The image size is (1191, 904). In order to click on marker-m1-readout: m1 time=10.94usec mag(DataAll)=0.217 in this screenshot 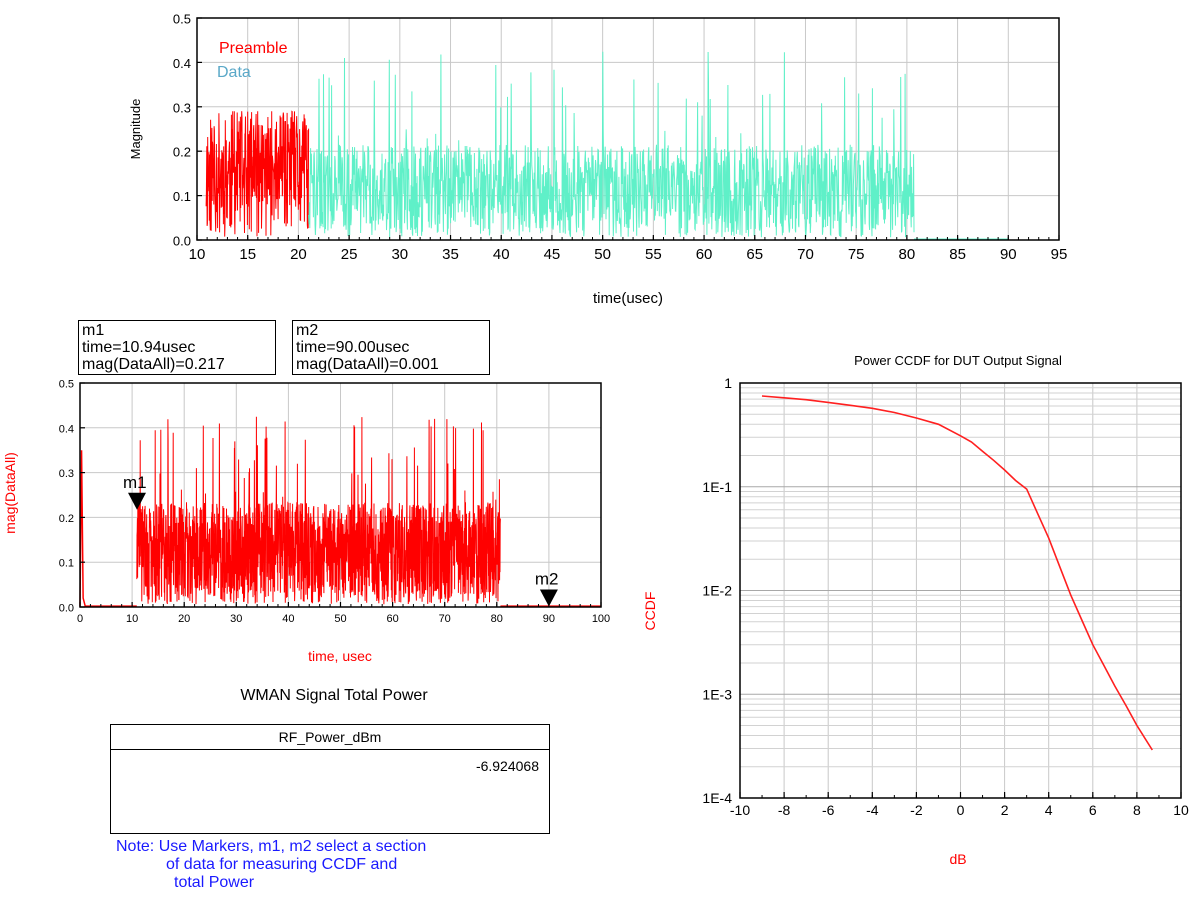, I will do `click(177, 347)`.